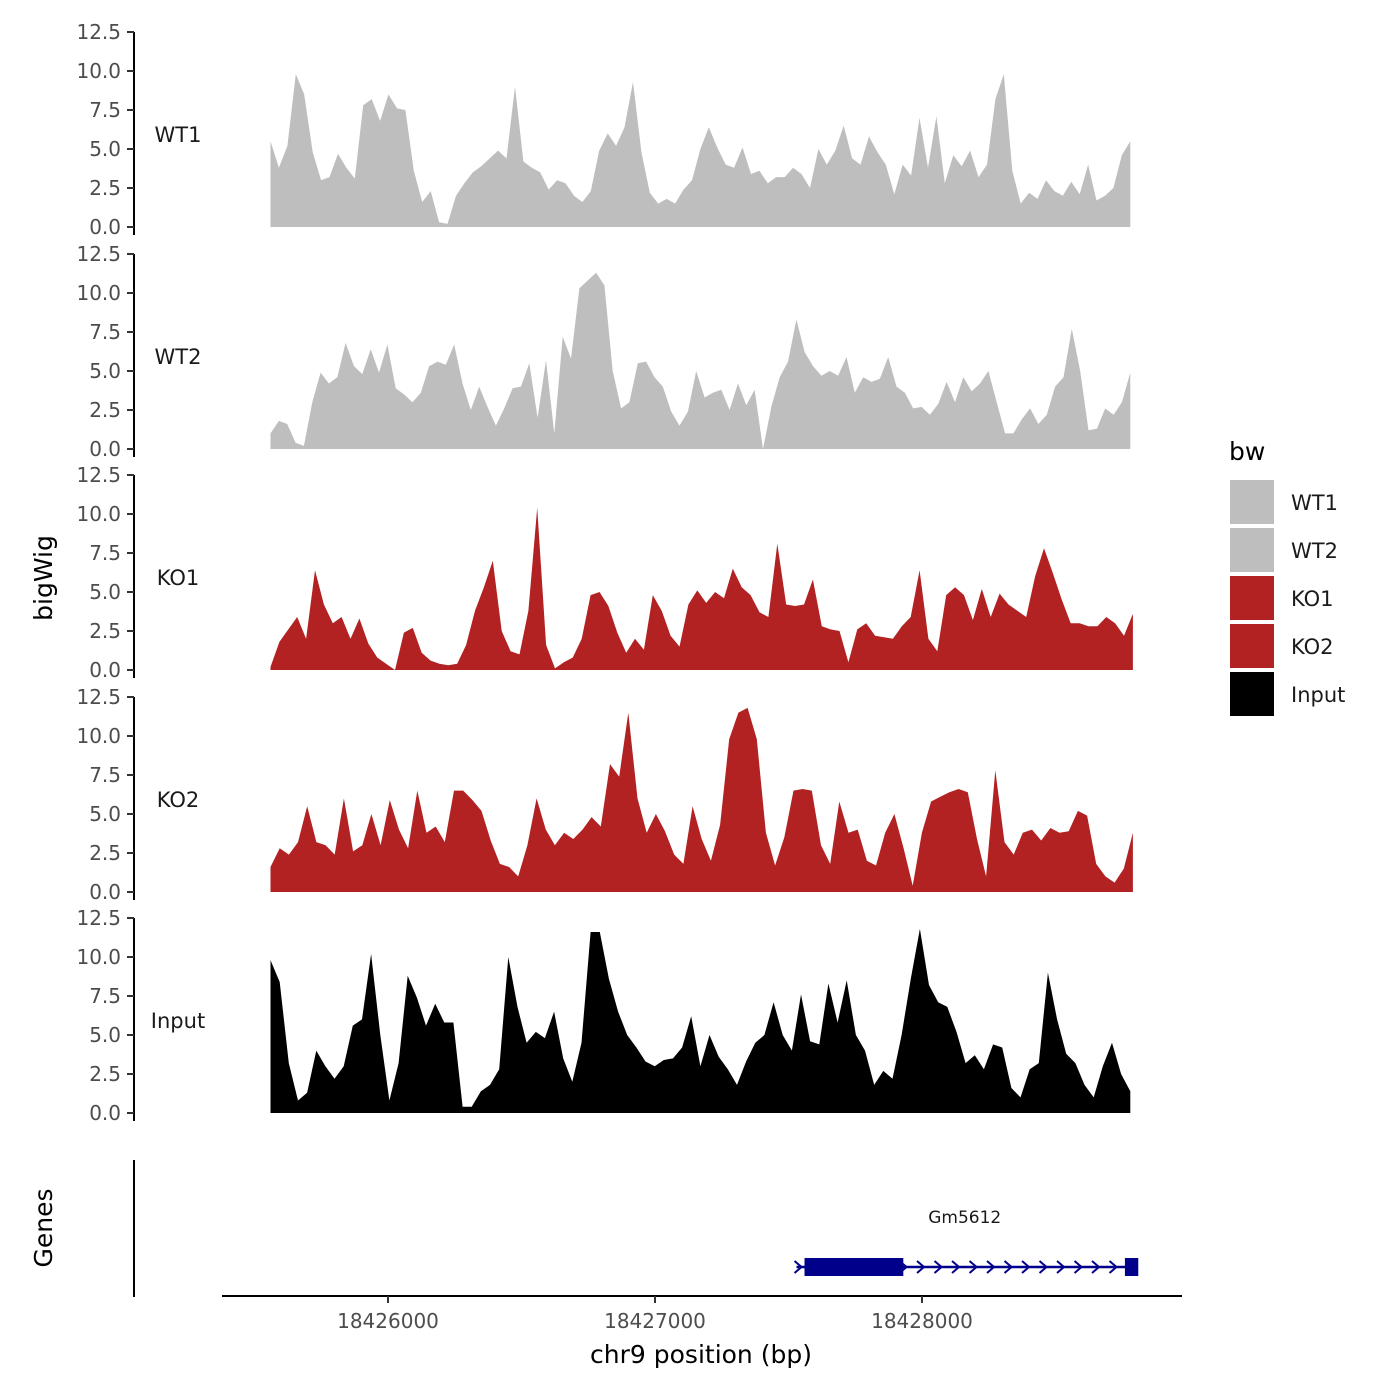 Image resolution: width=1400 pixels, height=1400 pixels. What do you see at coordinates (43, 578) in the screenshot?
I see `y-axis-title: bigWig` at bounding box center [43, 578].